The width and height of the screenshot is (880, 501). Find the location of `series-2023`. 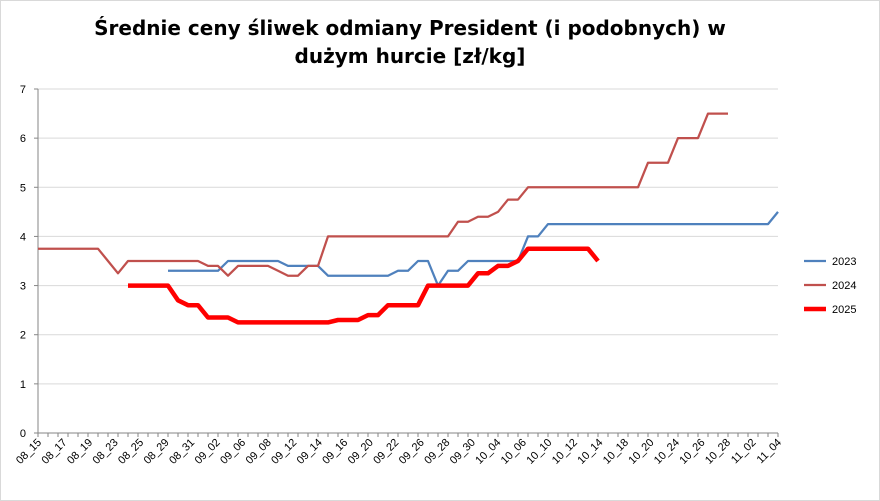

series-2023 is located at coordinates (473, 249).